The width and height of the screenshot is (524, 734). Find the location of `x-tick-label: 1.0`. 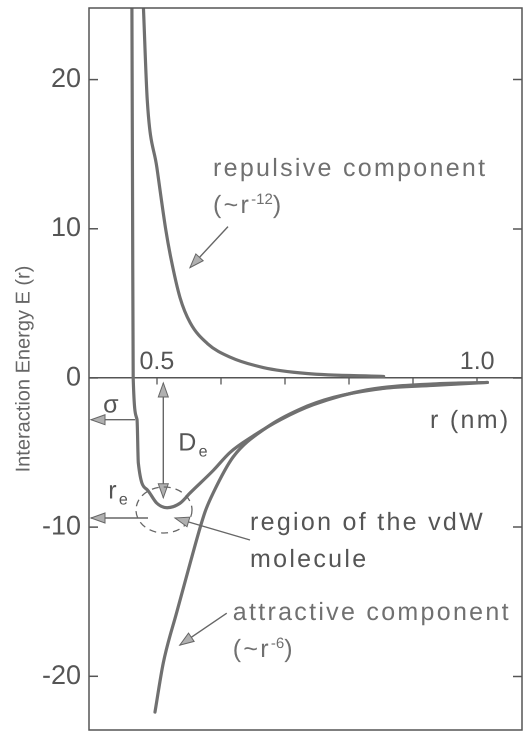

x-tick-label: 1.0 is located at coordinates (477, 360).